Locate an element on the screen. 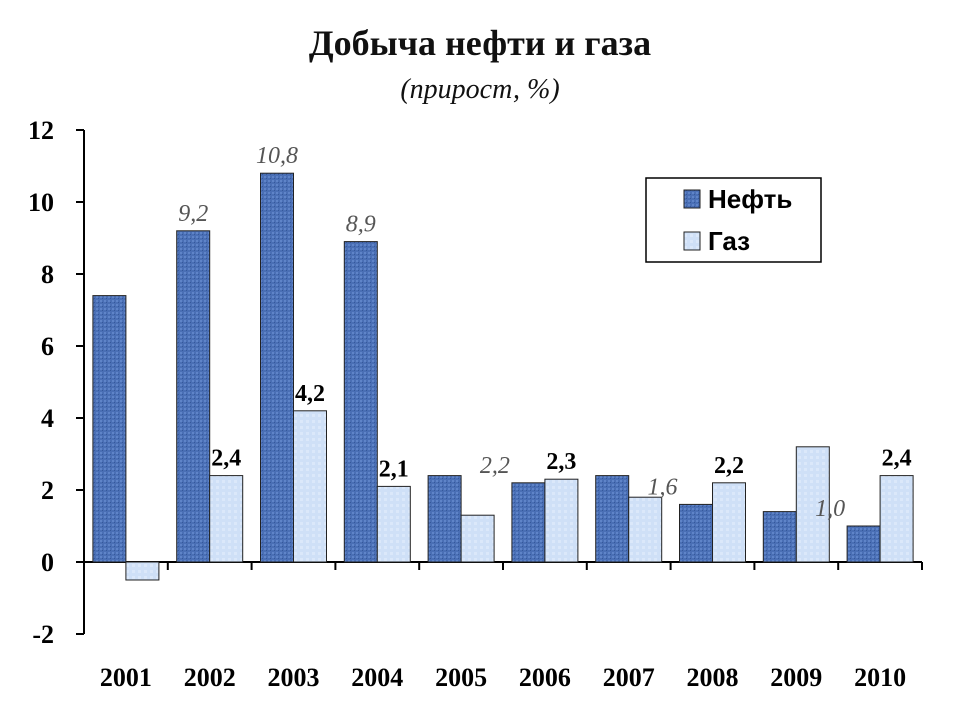  x-tick-label: 2008 is located at coordinates (713, 677).